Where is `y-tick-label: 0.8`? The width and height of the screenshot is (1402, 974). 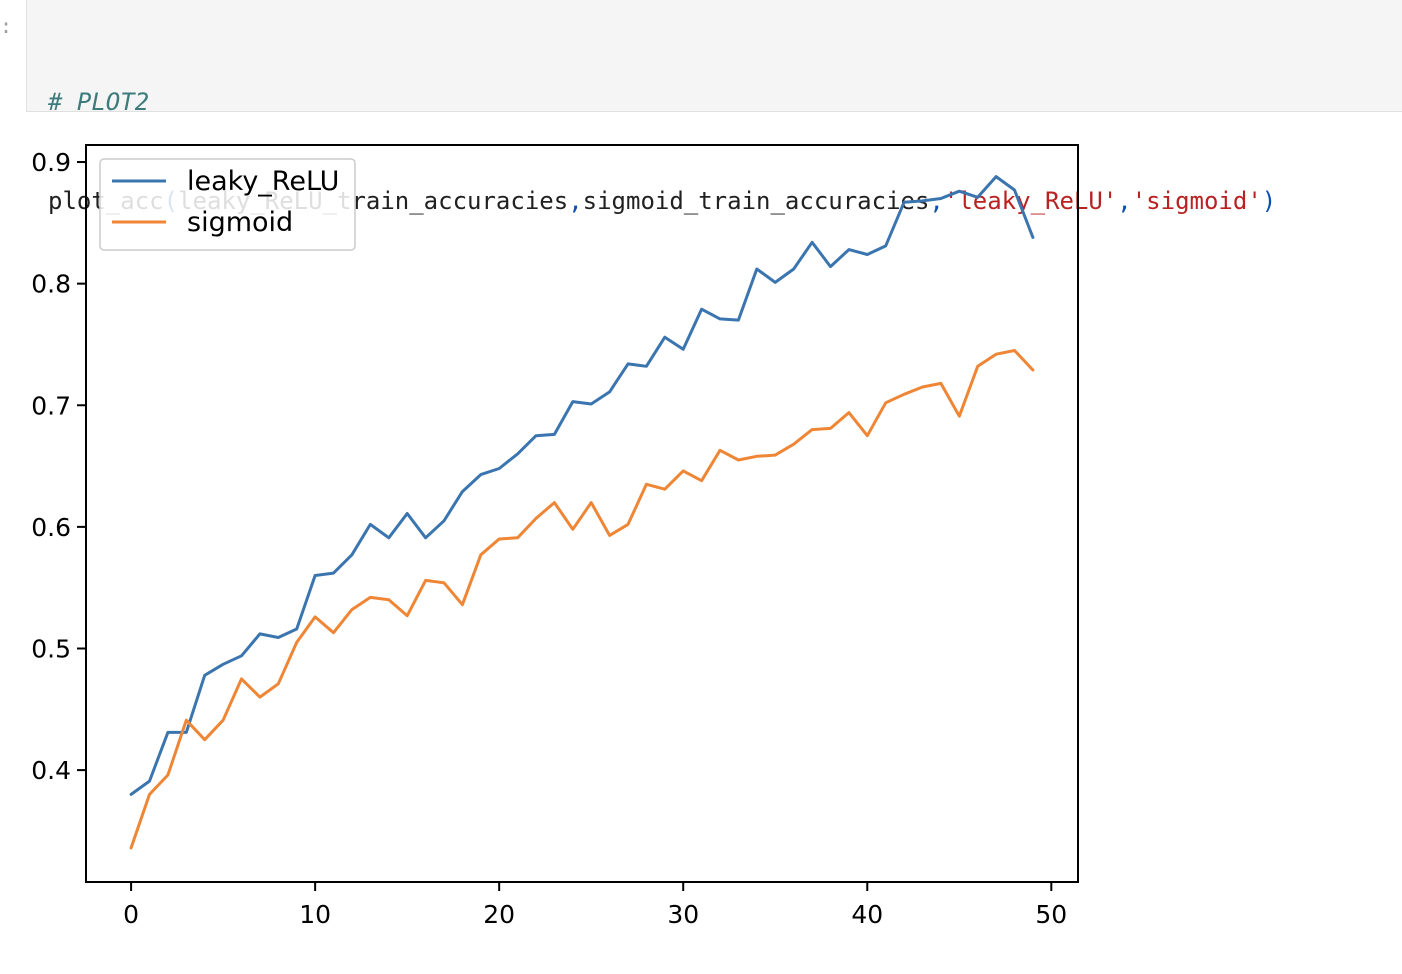 y-tick-label: 0.8 is located at coordinates (51, 284).